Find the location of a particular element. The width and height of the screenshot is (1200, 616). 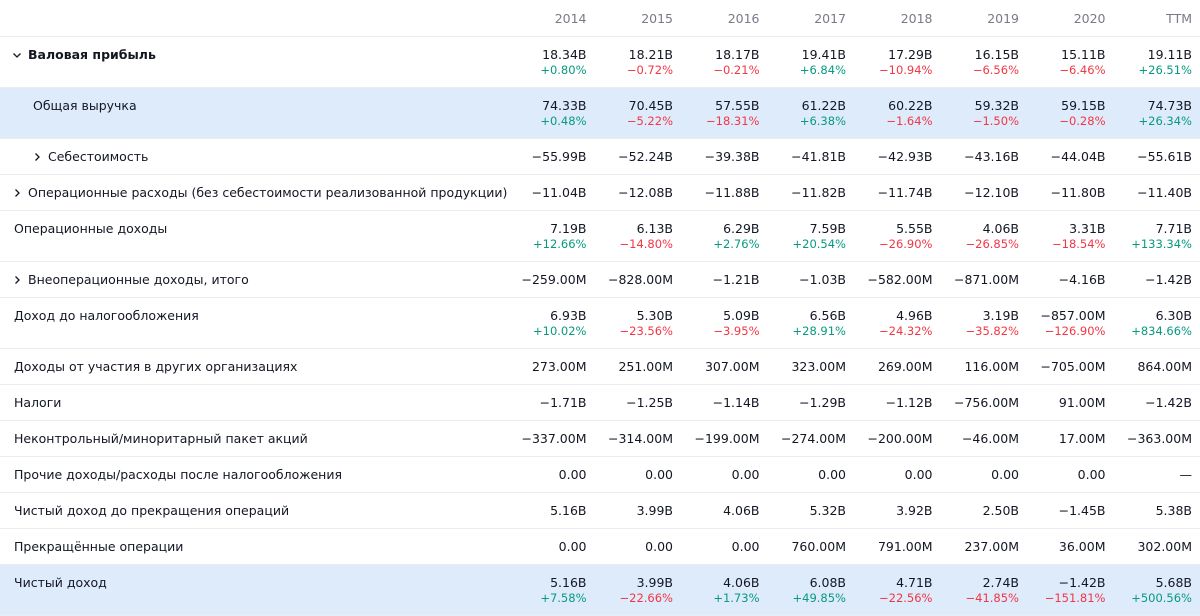

change-percent: +133.34% is located at coordinates (1161, 244).